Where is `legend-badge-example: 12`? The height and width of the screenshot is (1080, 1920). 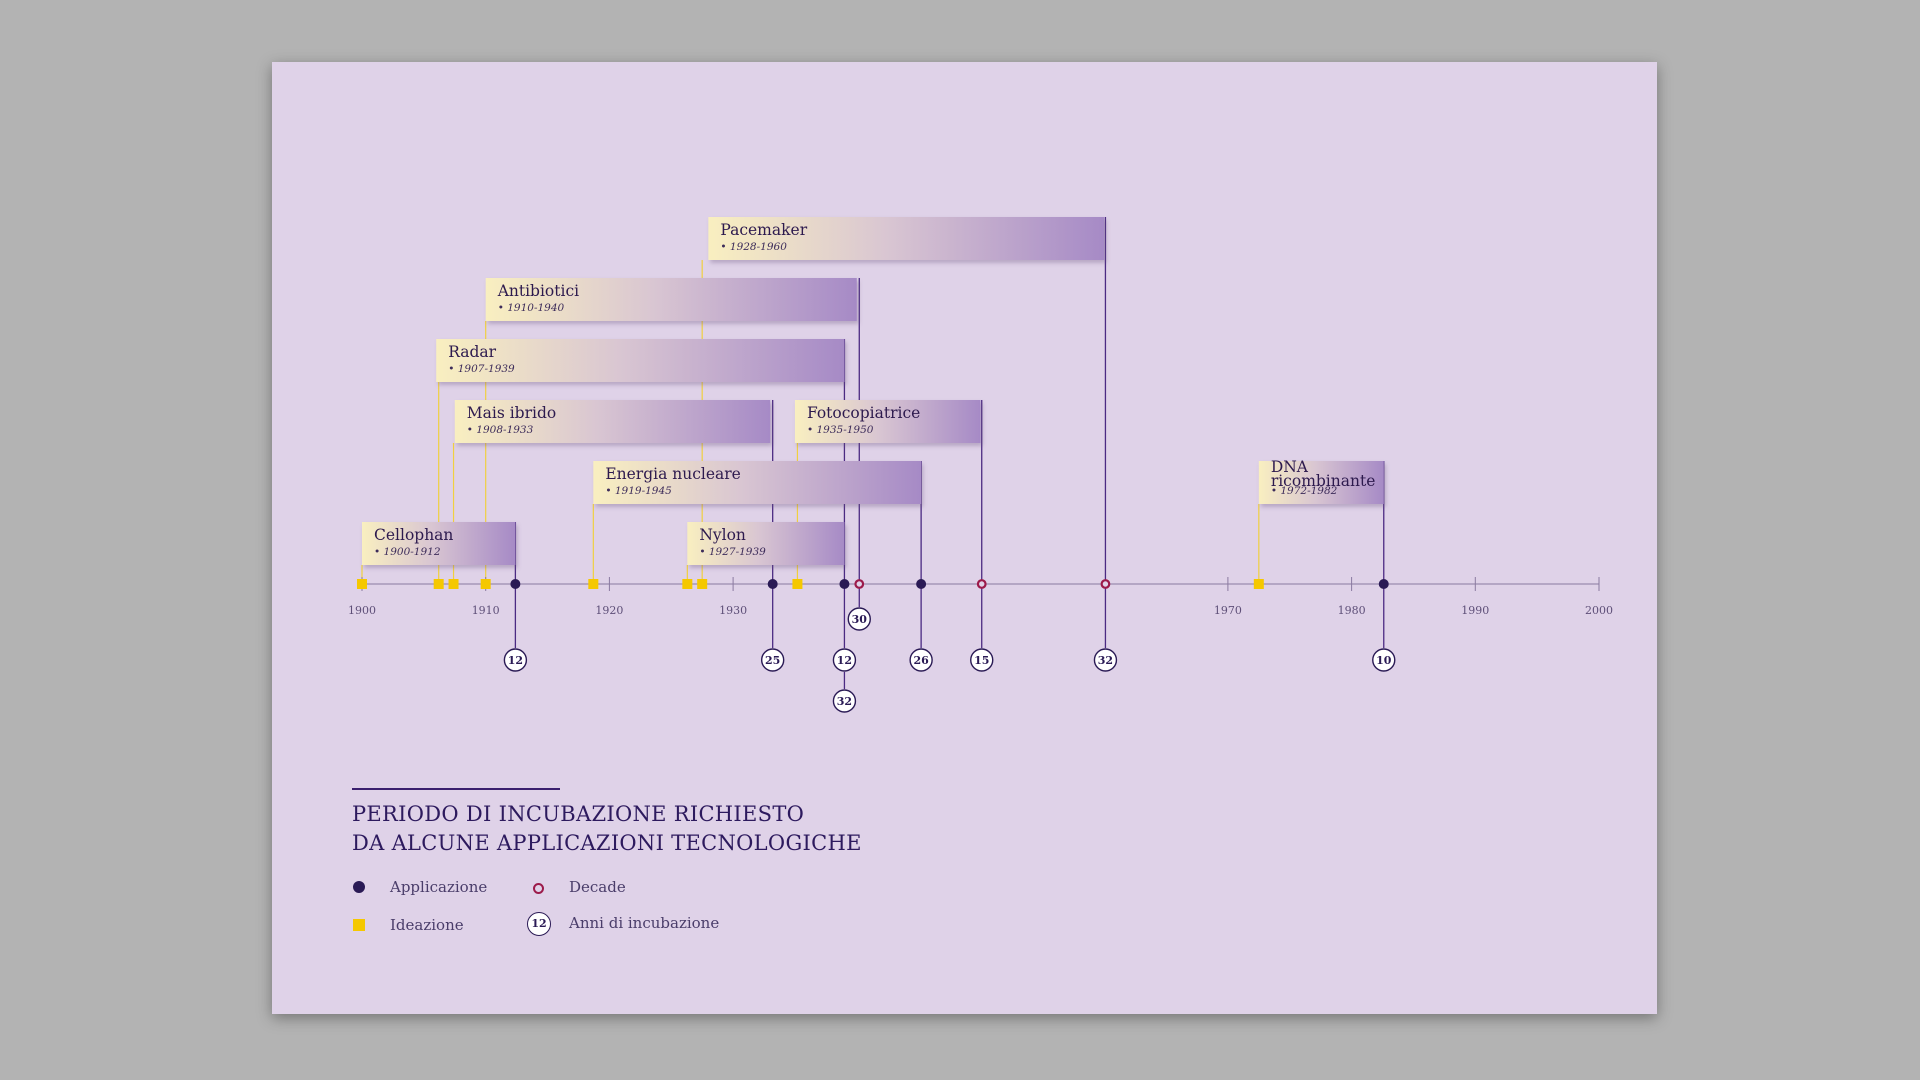
legend-badge-example: 12 is located at coordinates (539, 924).